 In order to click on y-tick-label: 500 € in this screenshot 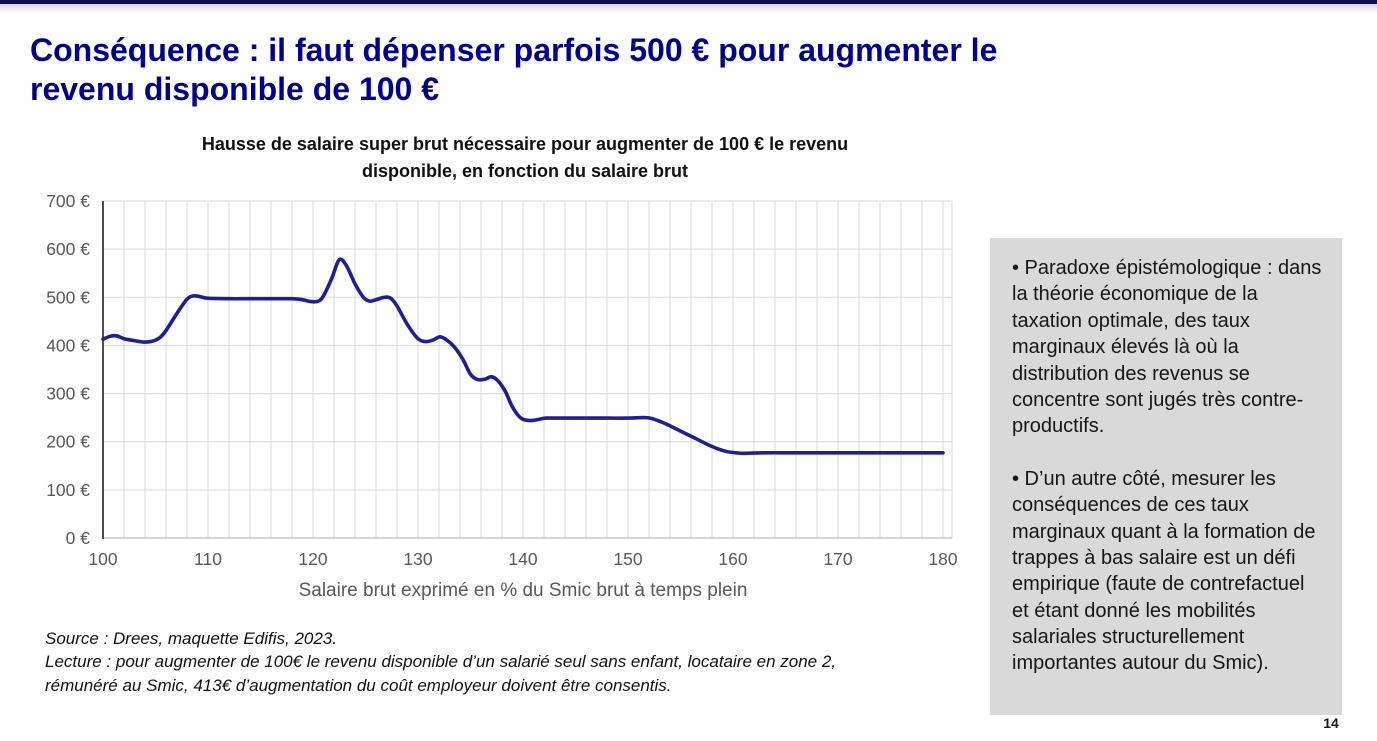, I will do `click(68, 297)`.